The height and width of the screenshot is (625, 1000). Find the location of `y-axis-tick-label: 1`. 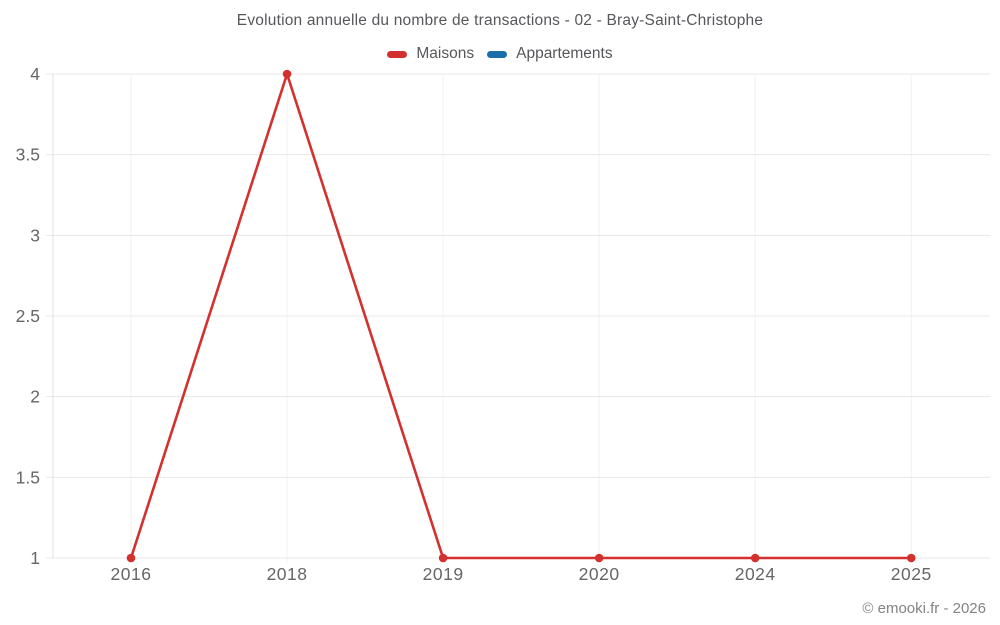

y-axis-tick-label: 1 is located at coordinates (35, 558).